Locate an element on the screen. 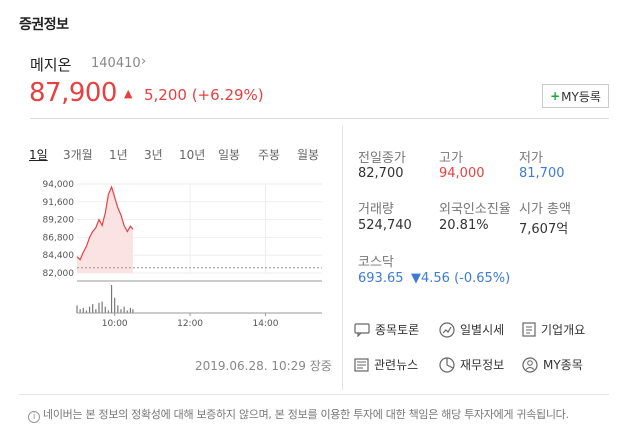  link-discussion: 종목토론 is located at coordinates (386, 329).